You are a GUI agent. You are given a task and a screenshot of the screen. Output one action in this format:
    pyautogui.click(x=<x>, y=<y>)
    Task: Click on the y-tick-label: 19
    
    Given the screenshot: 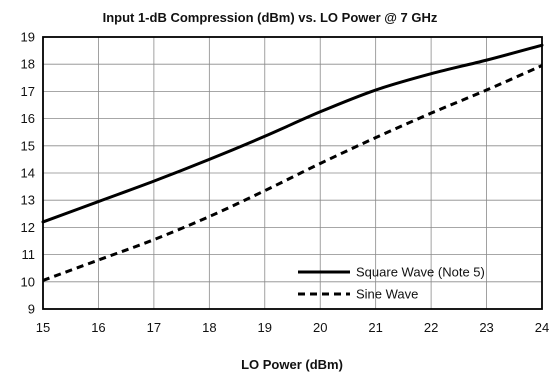 What is the action you would take?
    pyautogui.click(x=28, y=37)
    